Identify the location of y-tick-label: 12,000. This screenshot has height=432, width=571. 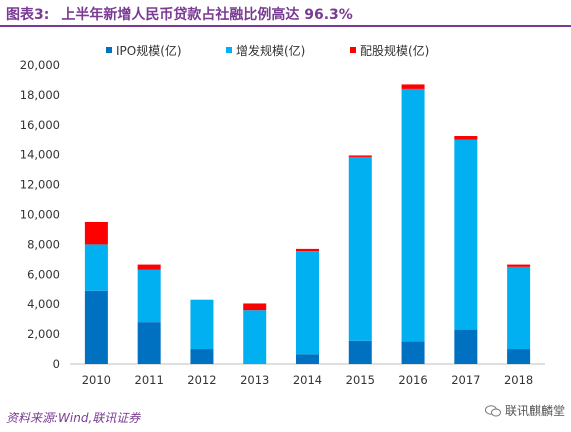
(40, 185).